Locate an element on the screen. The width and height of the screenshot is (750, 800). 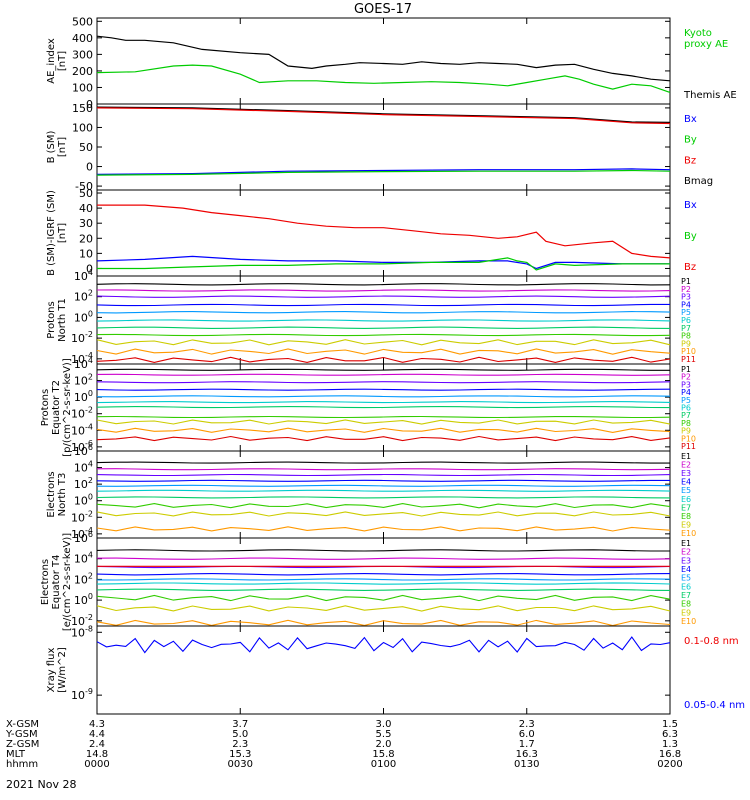
cell: 2.4 is located at coordinates (97, 744).